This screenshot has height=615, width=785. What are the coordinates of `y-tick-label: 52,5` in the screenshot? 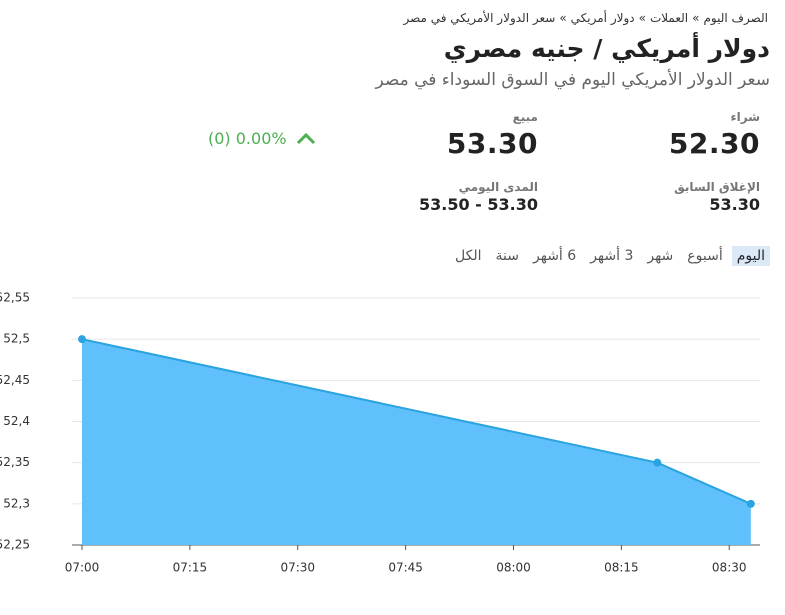 It's located at (16, 339).